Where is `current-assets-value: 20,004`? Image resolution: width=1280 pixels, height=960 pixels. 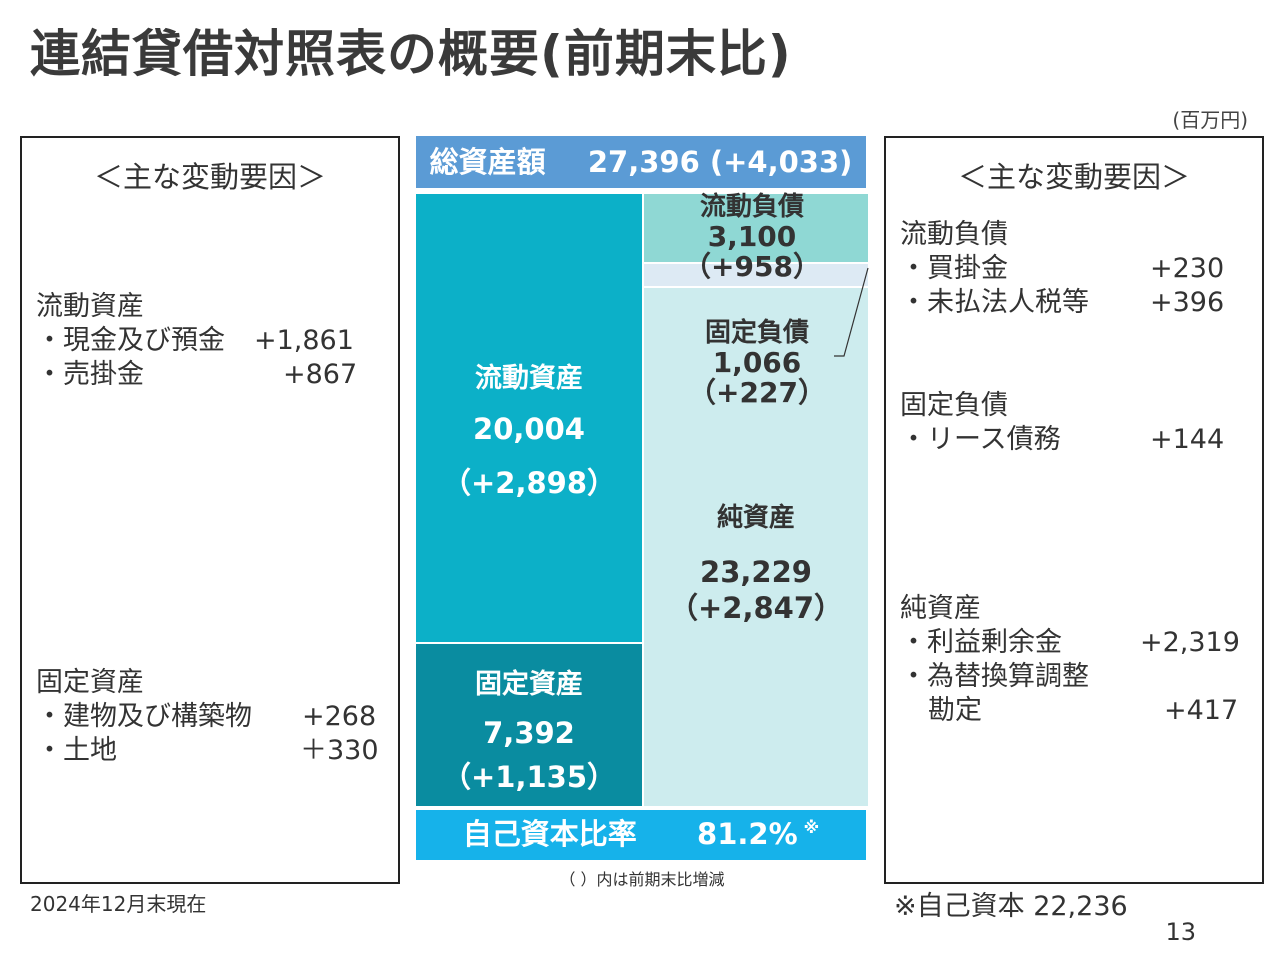 current-assets-value: 20,004 is located at coordinates (529, 429).